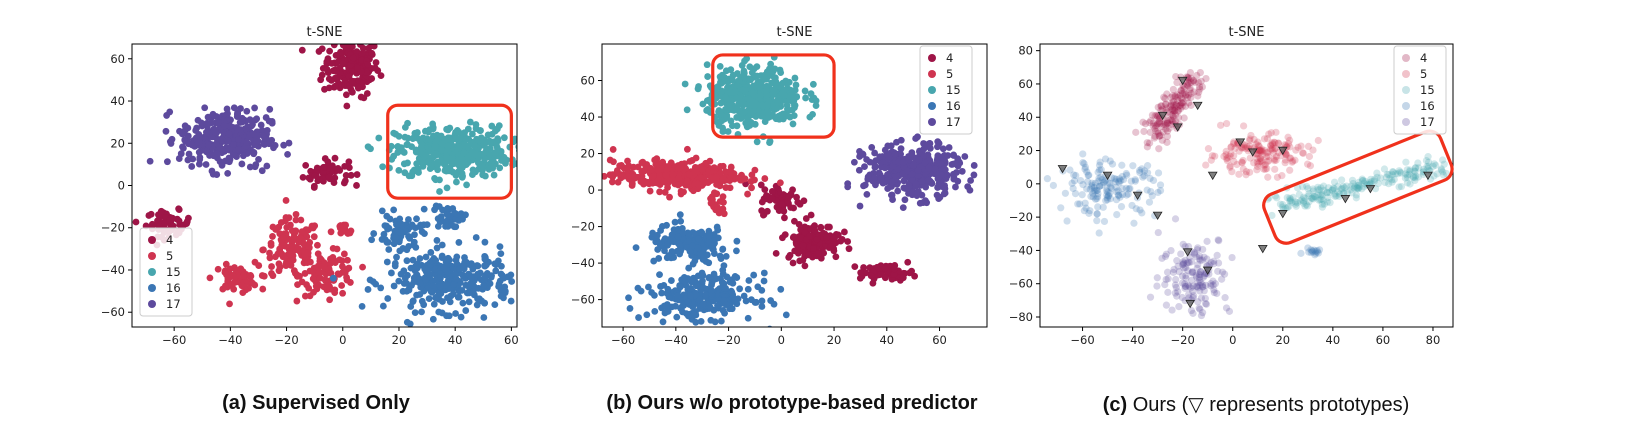  I want to click on prototype-marker, so click(1212, 176).